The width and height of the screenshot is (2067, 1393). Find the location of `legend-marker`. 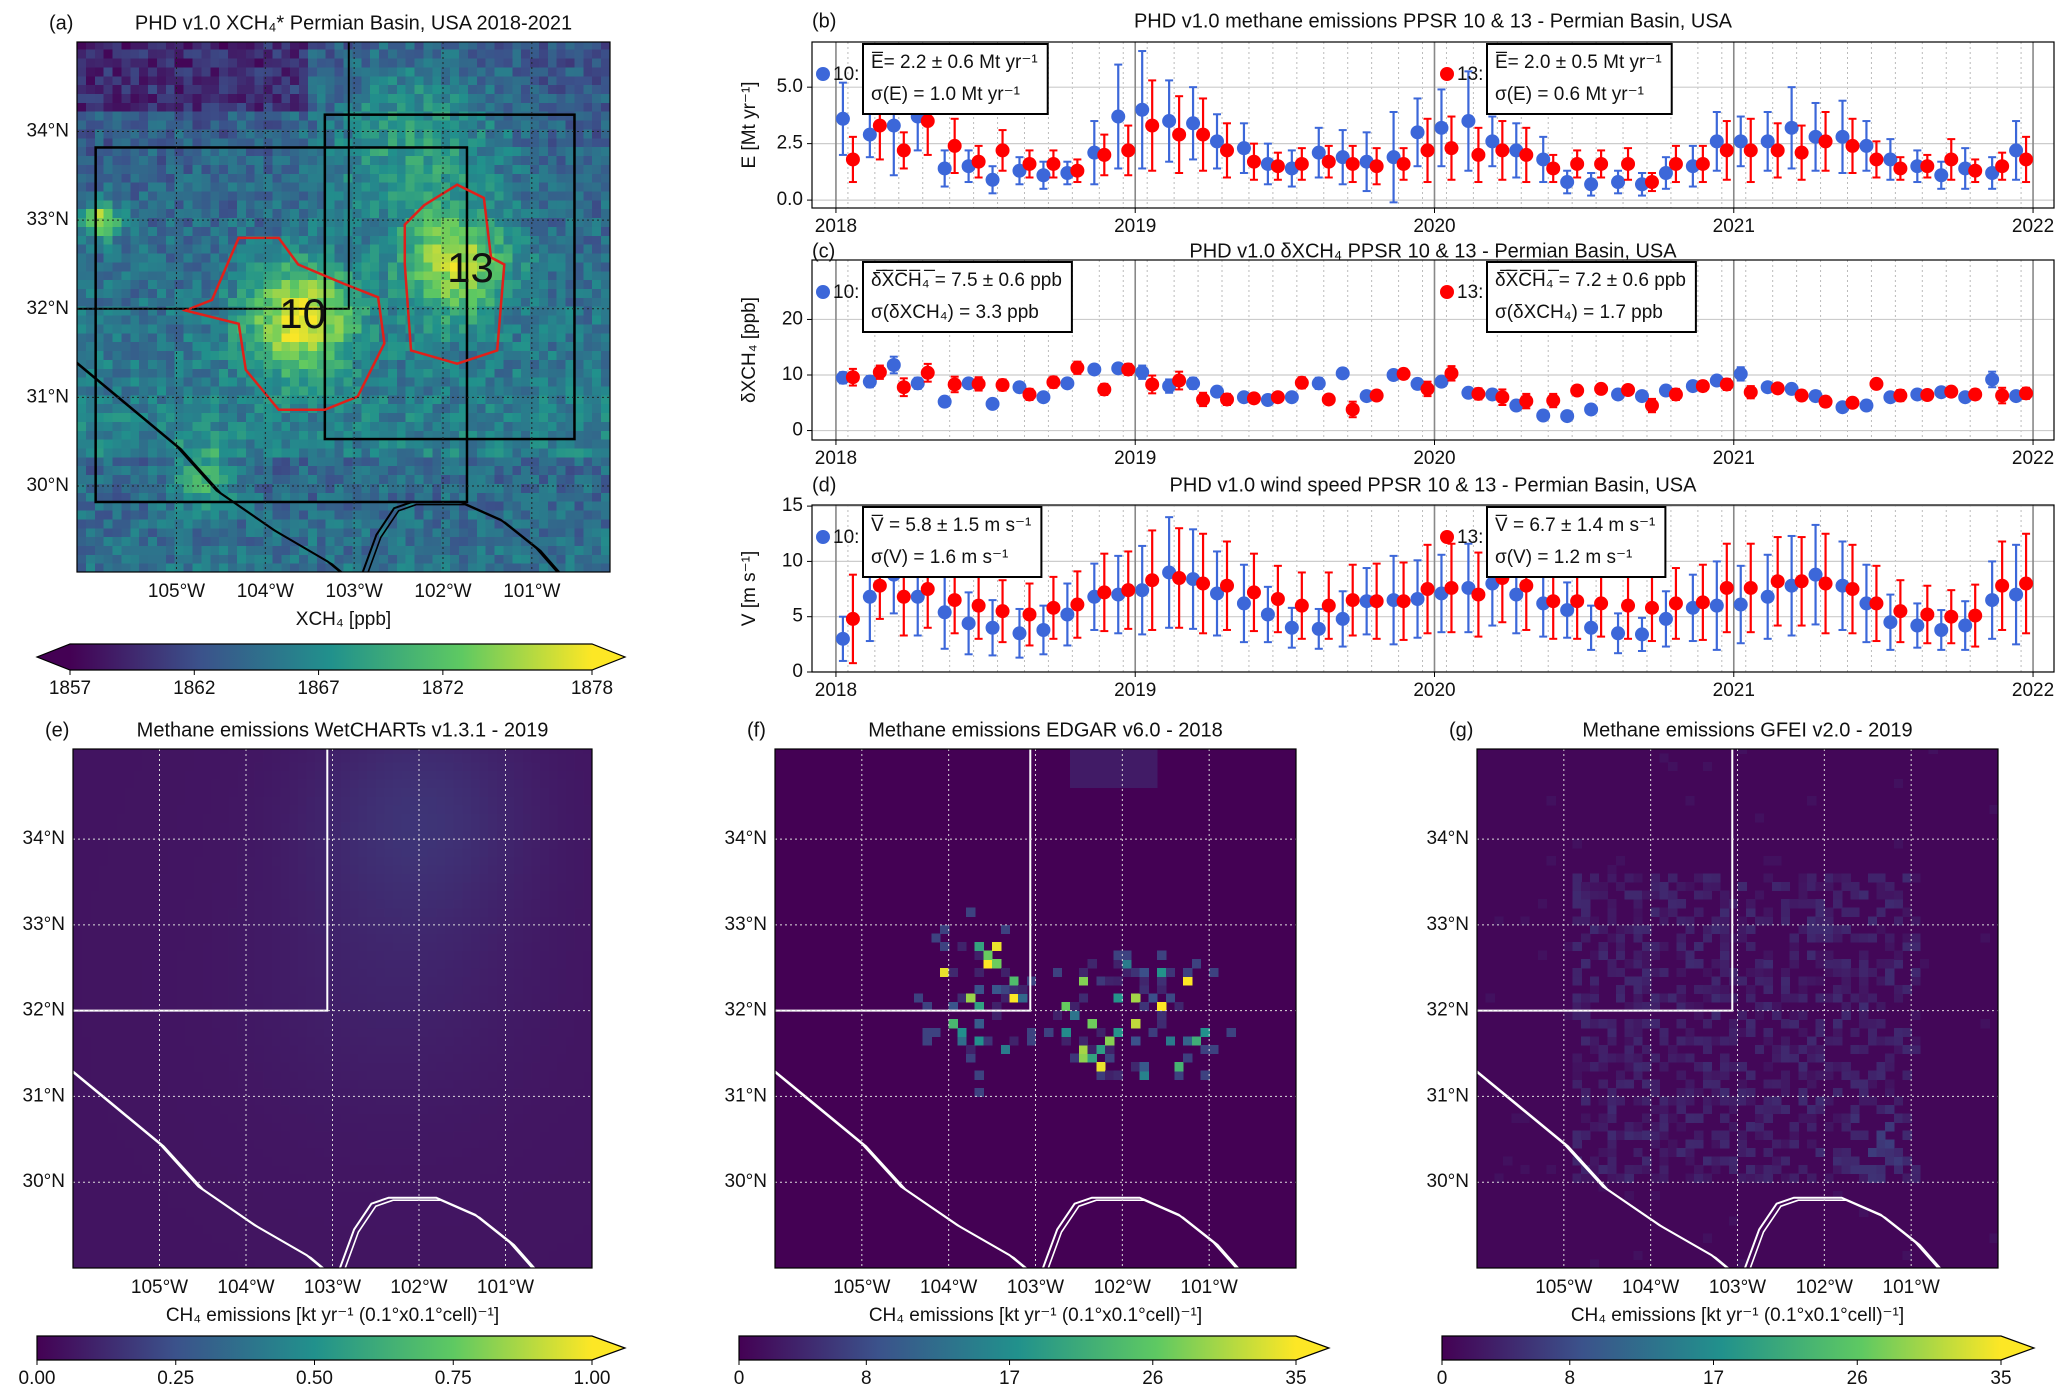

legend-marker is located at coordinates (823, 74).